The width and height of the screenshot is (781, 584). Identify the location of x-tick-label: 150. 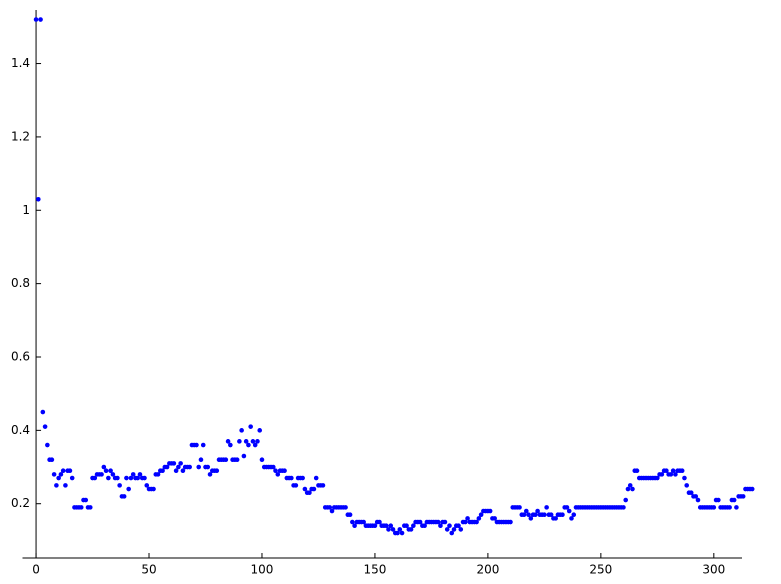
(374, 570).